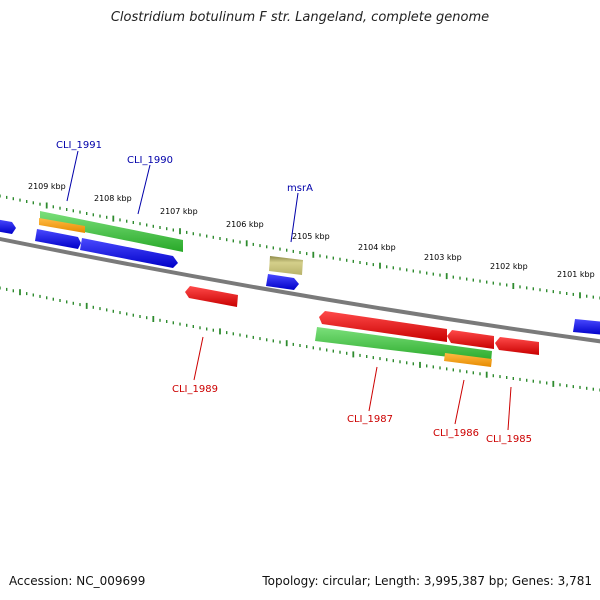 The height and width of the screenshot is (600, 600). I want to click on khaki-feature-bar, so click(286, 265).